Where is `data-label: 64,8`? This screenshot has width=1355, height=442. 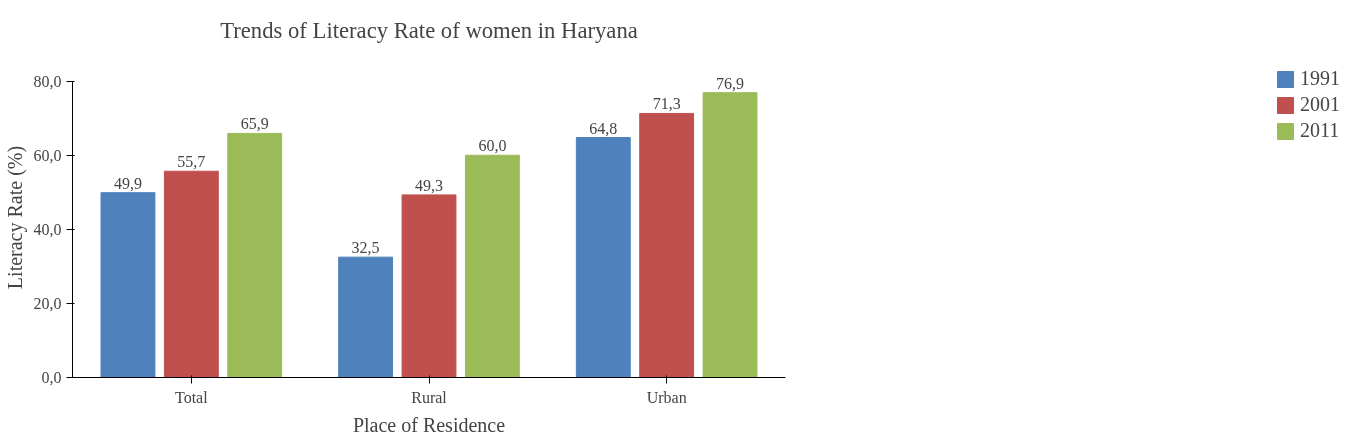
data-label: 64,8 is located at coordinates (603, 128).